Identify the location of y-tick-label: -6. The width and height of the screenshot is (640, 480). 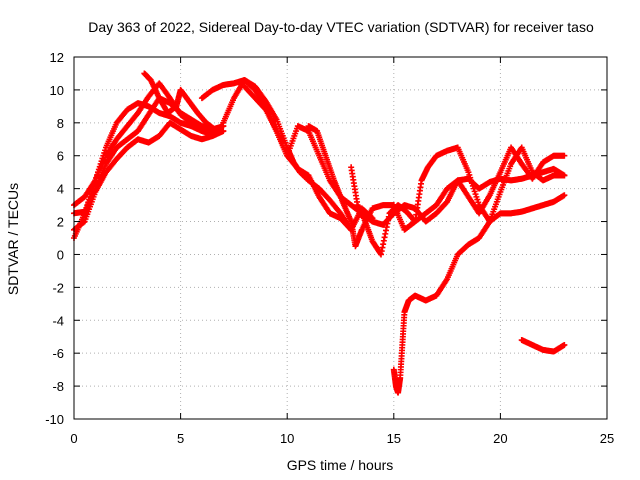
(58, 353).